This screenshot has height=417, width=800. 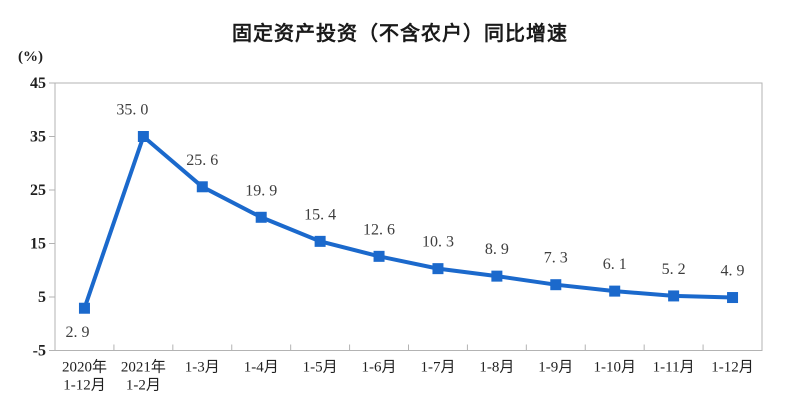 What do you see at coordinates (556, 258) in the screenshot?
I see `data-point-label: 7. 3` at bounding box center [556, 258].